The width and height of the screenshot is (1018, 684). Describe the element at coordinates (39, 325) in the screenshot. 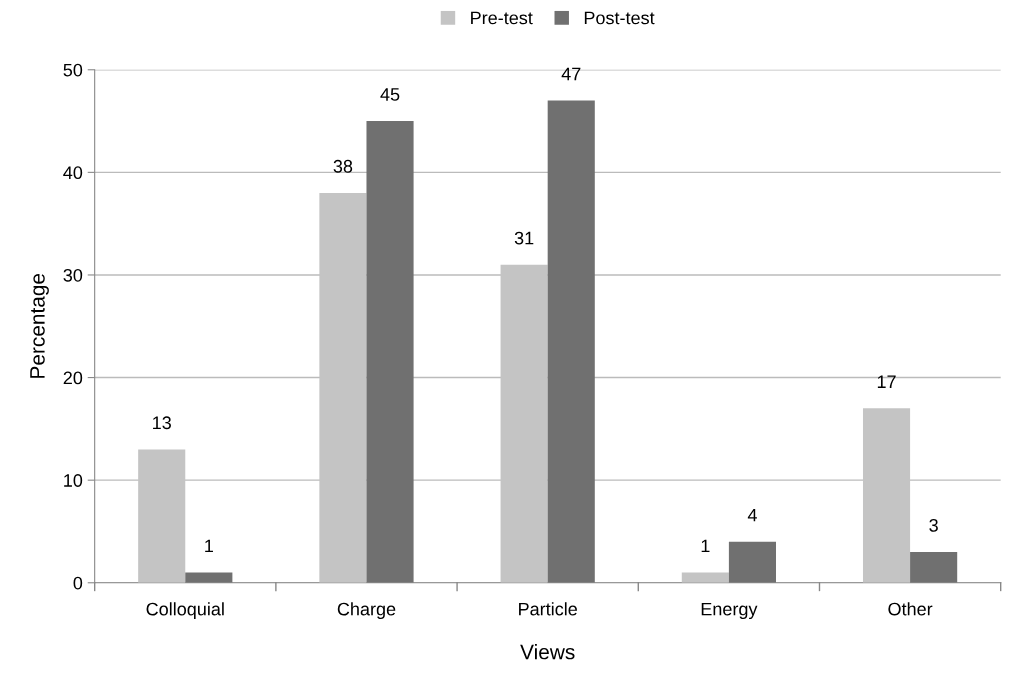

I see `y-axis-title: Percentage` at that location.